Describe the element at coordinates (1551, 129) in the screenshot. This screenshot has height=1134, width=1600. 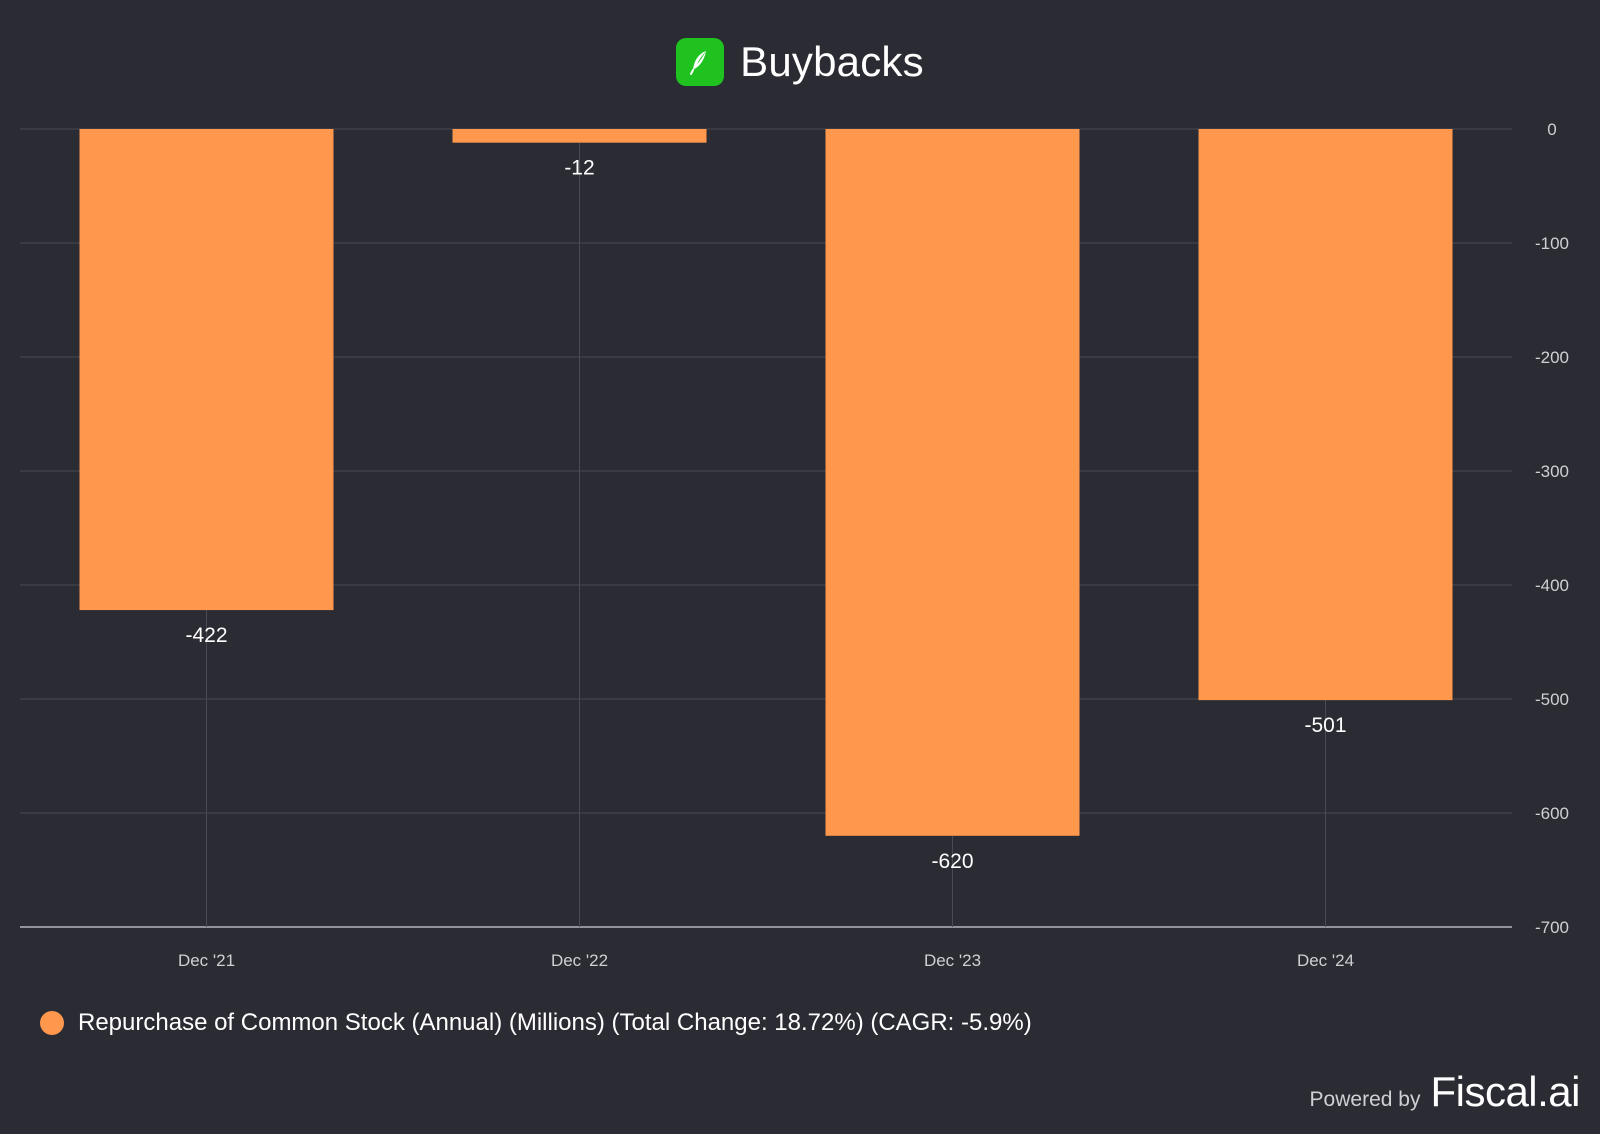
I see `y-tick-label: 0` at that location.